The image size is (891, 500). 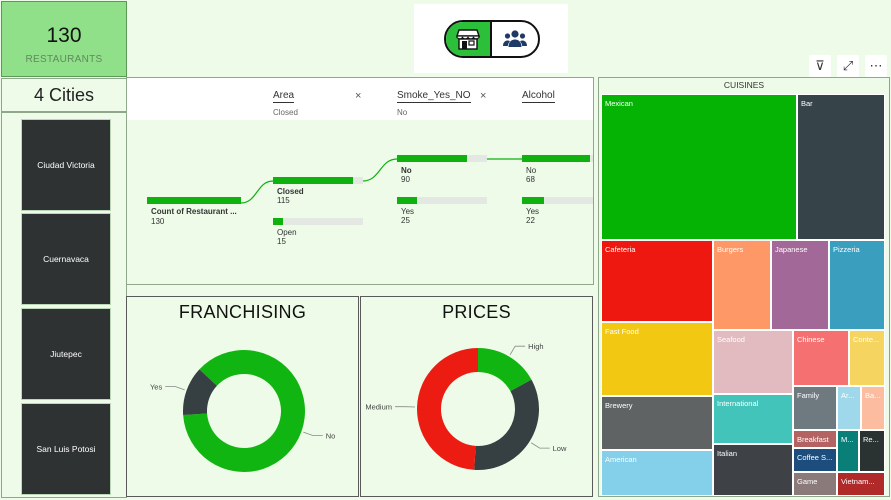 I want to click on slice-high, so click(x=505, y=370).